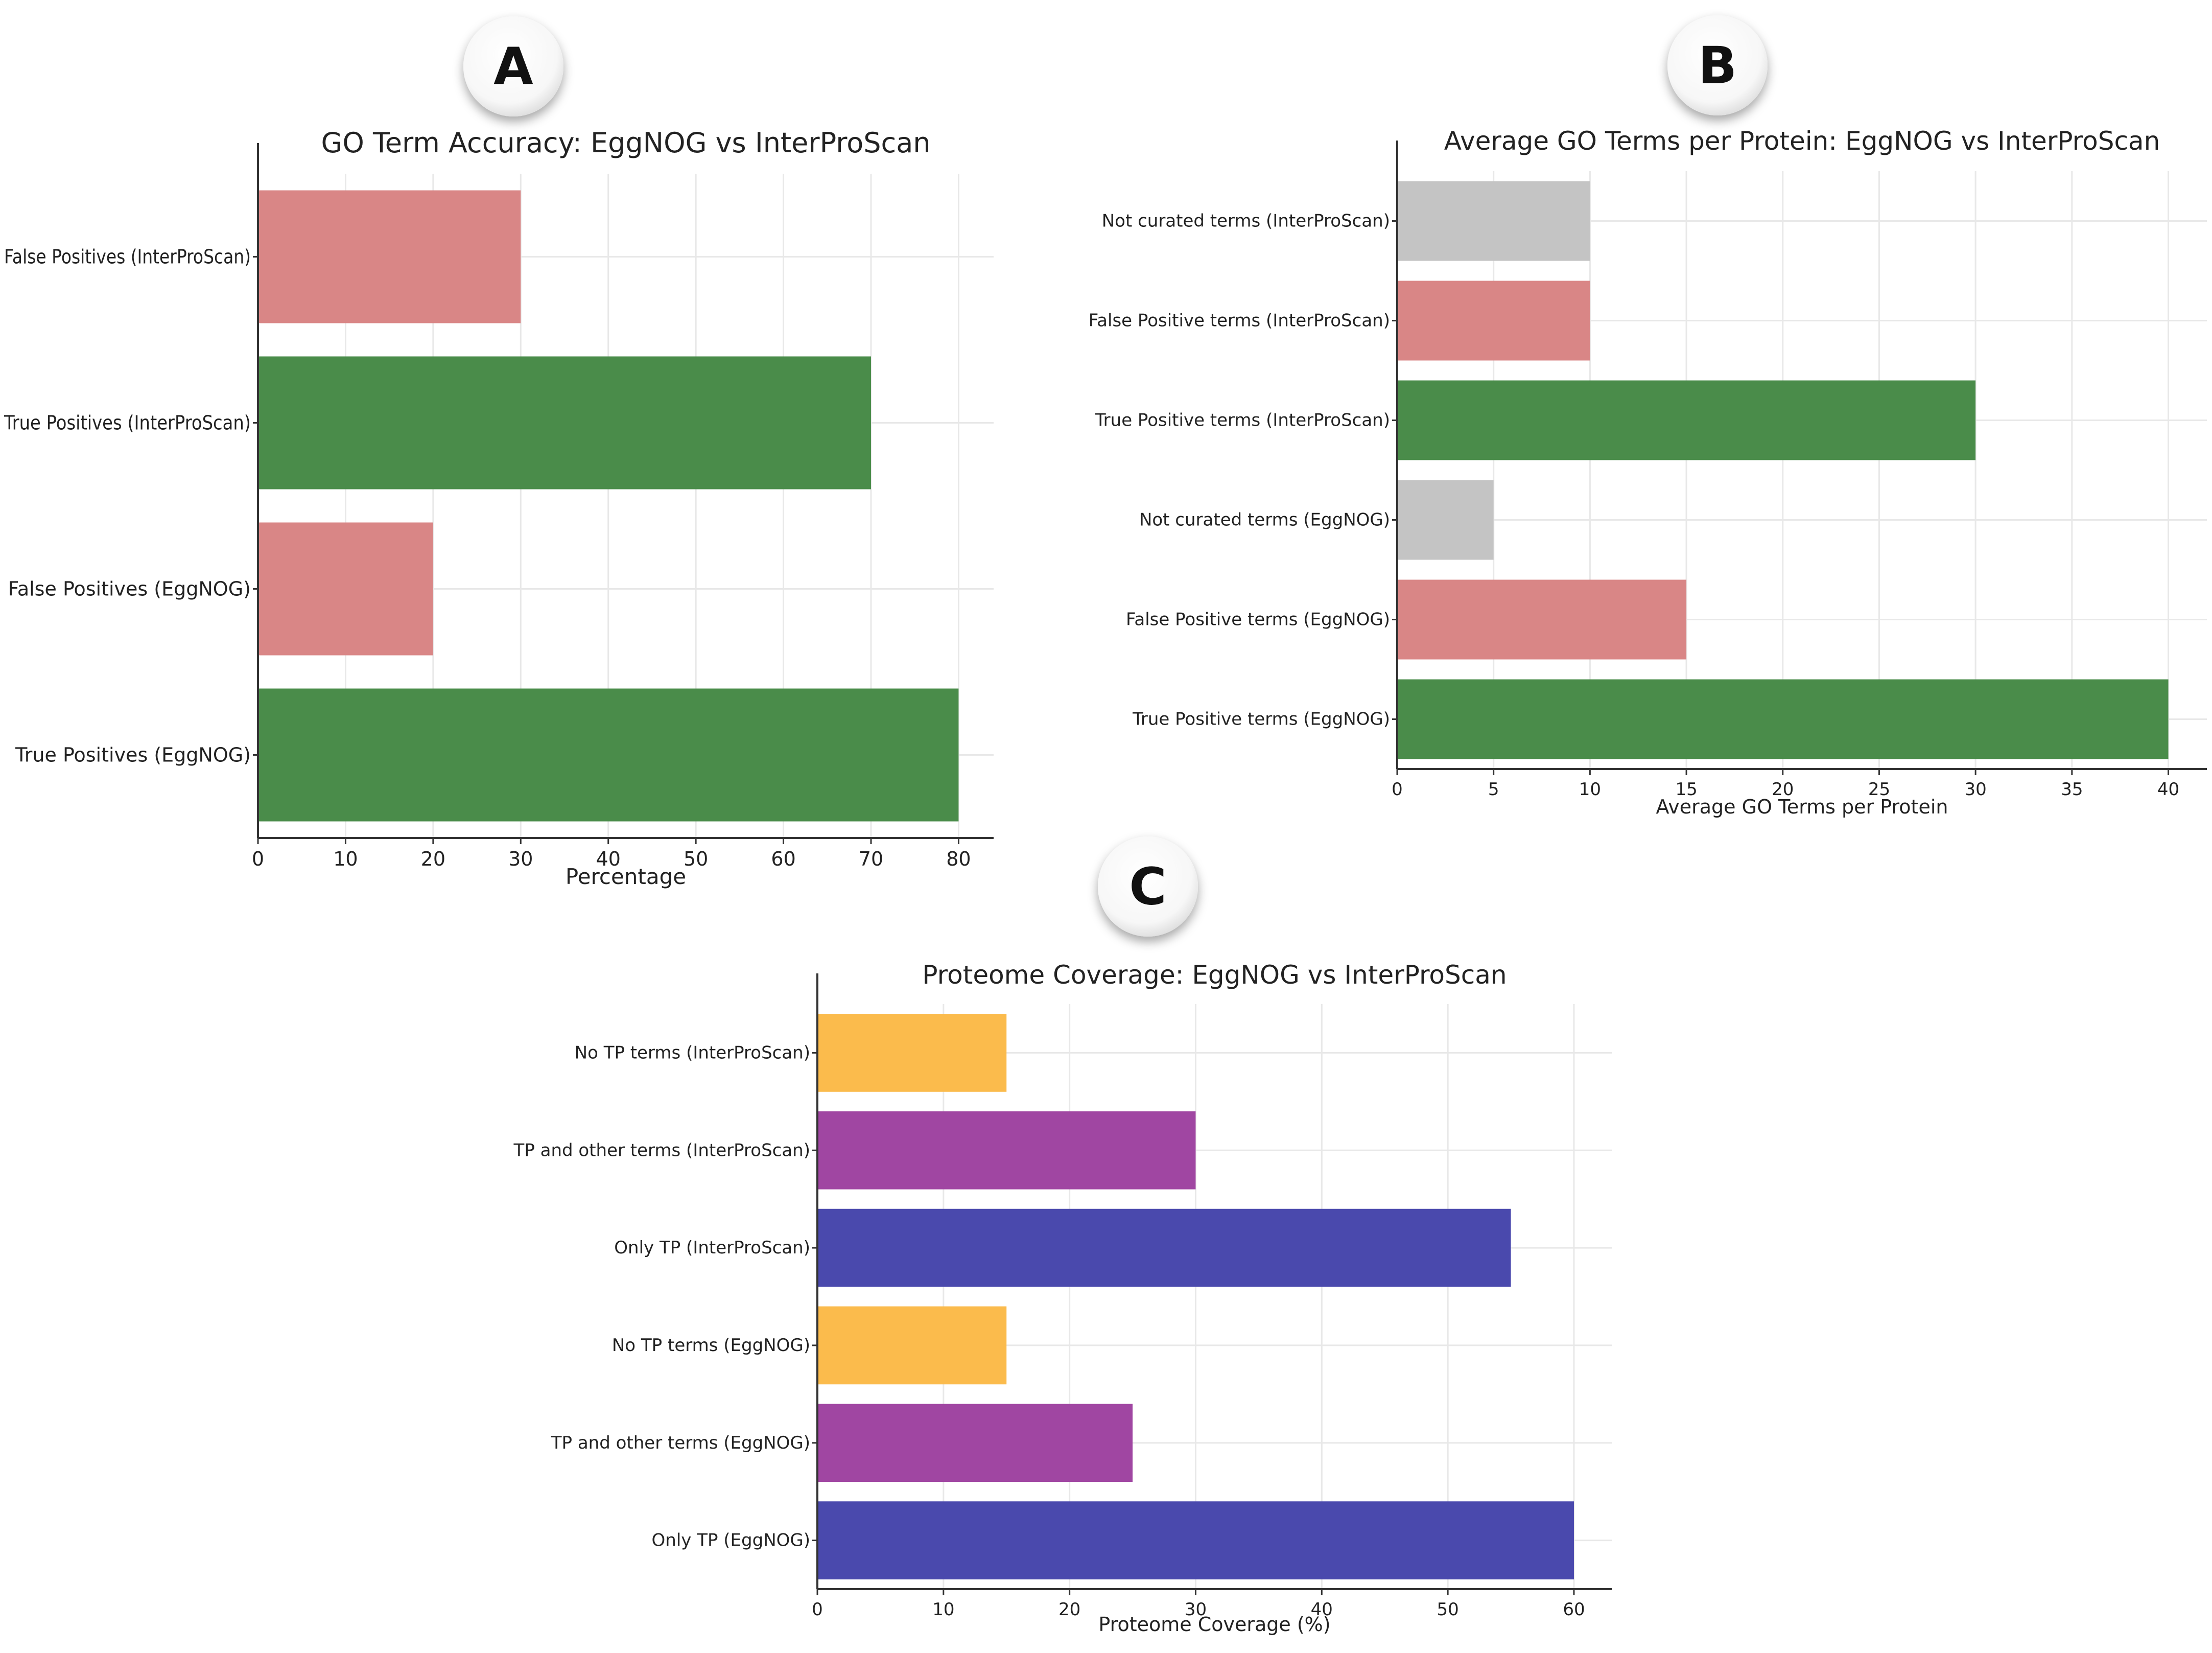 The width and height of the screenshot is (2212, 1653). I want to click on y-tick-label: False Positive terms (InterProScan), so click(1239, 321).